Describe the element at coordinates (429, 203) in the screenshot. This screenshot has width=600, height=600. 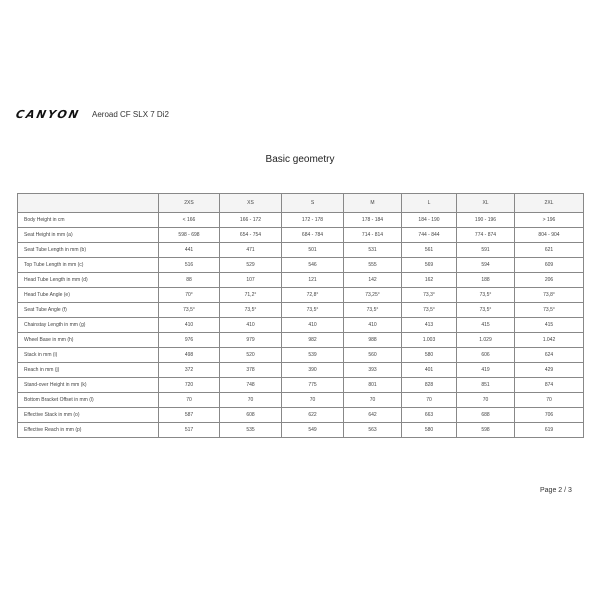
I see `column-header: L` at that location.